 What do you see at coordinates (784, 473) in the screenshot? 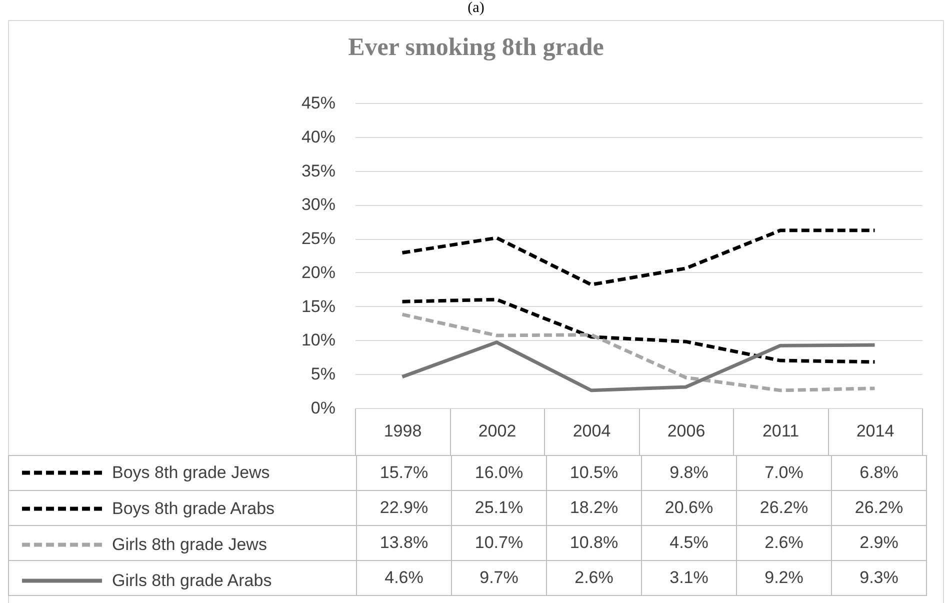
I see `data-label: 7.0%` at bounding box center [784, 473].